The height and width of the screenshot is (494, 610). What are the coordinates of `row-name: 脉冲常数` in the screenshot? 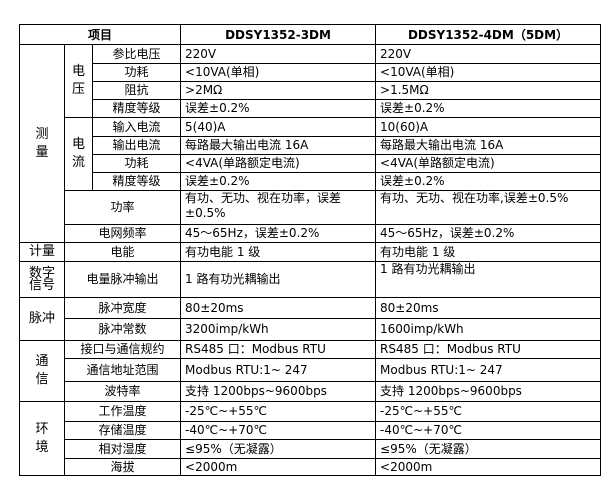 It's located at (122, 329).